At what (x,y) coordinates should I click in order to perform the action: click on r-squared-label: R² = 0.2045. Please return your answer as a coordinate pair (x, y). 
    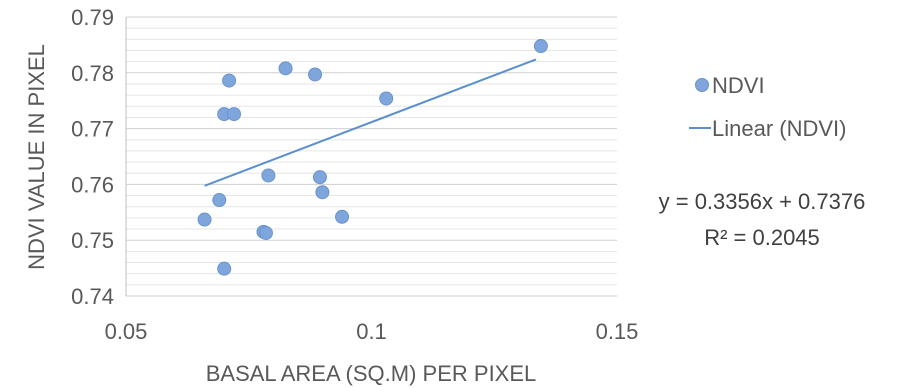
    Looking at the image, I should click on (762, 237).